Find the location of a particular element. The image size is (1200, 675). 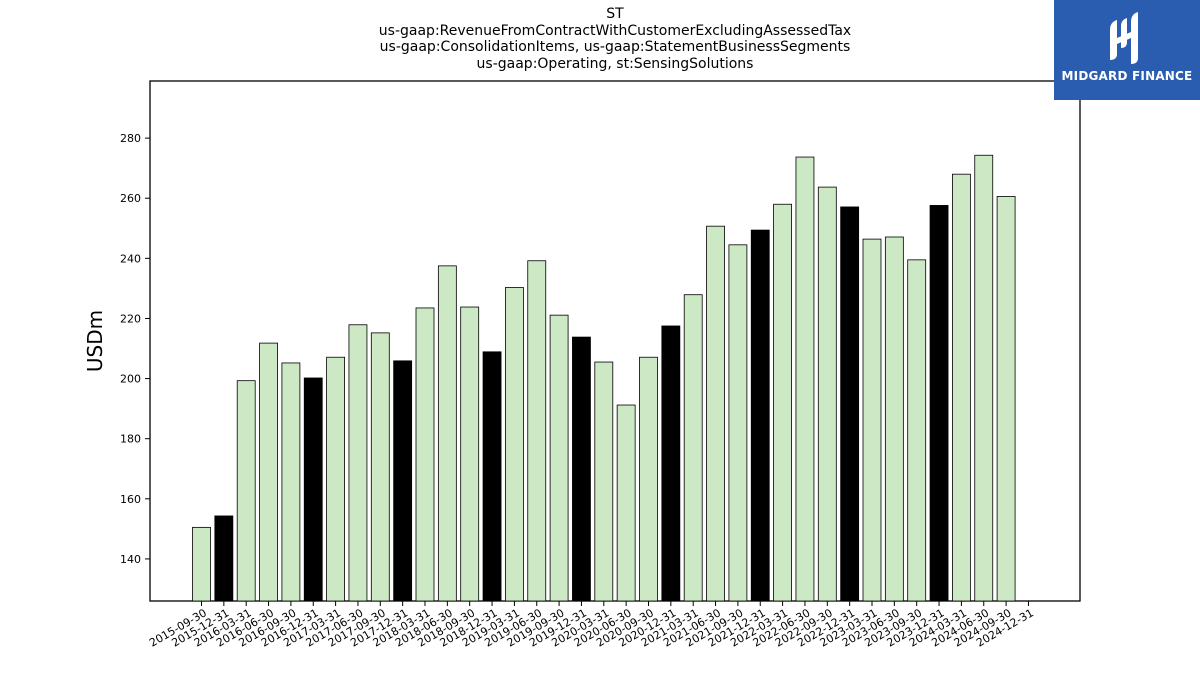

brand-logo: MIDGARD FINANCE is located at coordinates (1127, 50).